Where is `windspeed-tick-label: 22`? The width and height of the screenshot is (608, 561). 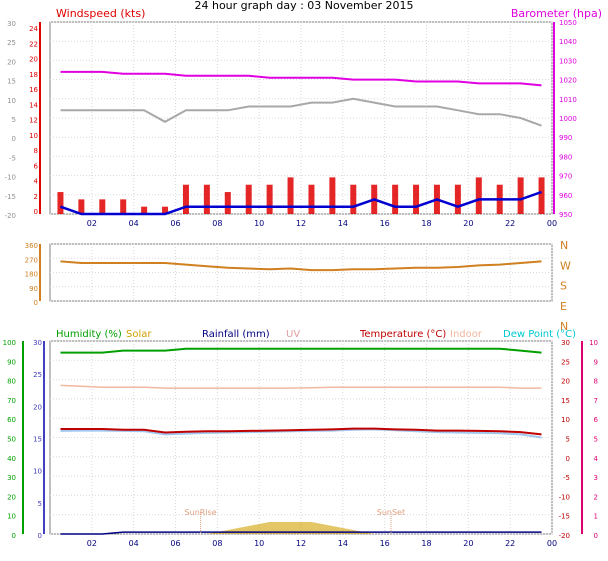
windspeed-tick-label: 22 is located at coordinates (33, 44).